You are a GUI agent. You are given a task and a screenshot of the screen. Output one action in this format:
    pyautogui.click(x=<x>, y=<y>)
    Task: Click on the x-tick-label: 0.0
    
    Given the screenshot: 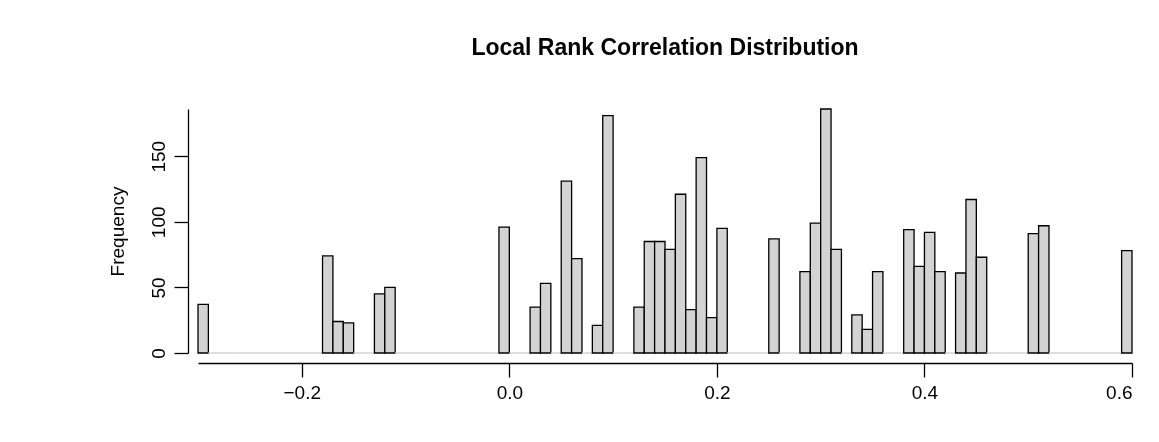 What is the action you would take?
    pyautogui.click(x=510, y=392)
    